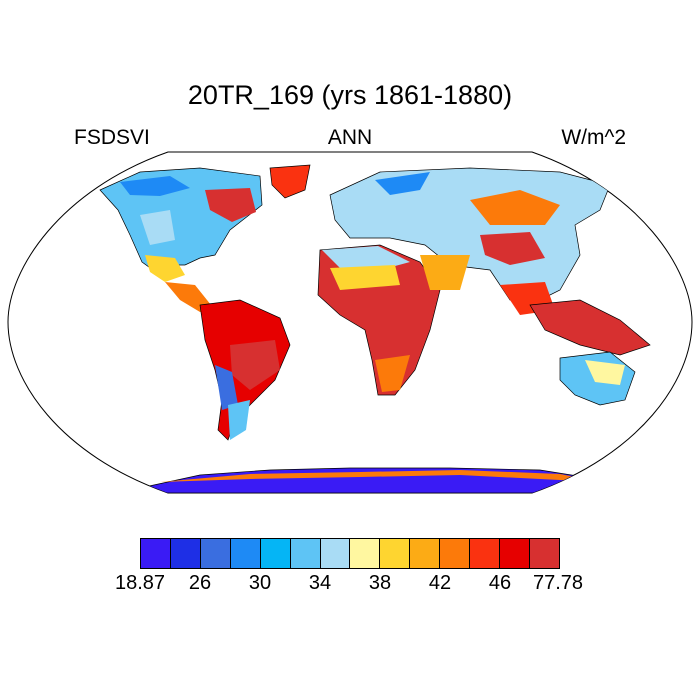 This screenshot has height=700, width=700. What do you see at coordinates (558, 583) in the screenshot?
I see `colorbar-label: 77.78` at bounding box center [558, 583].